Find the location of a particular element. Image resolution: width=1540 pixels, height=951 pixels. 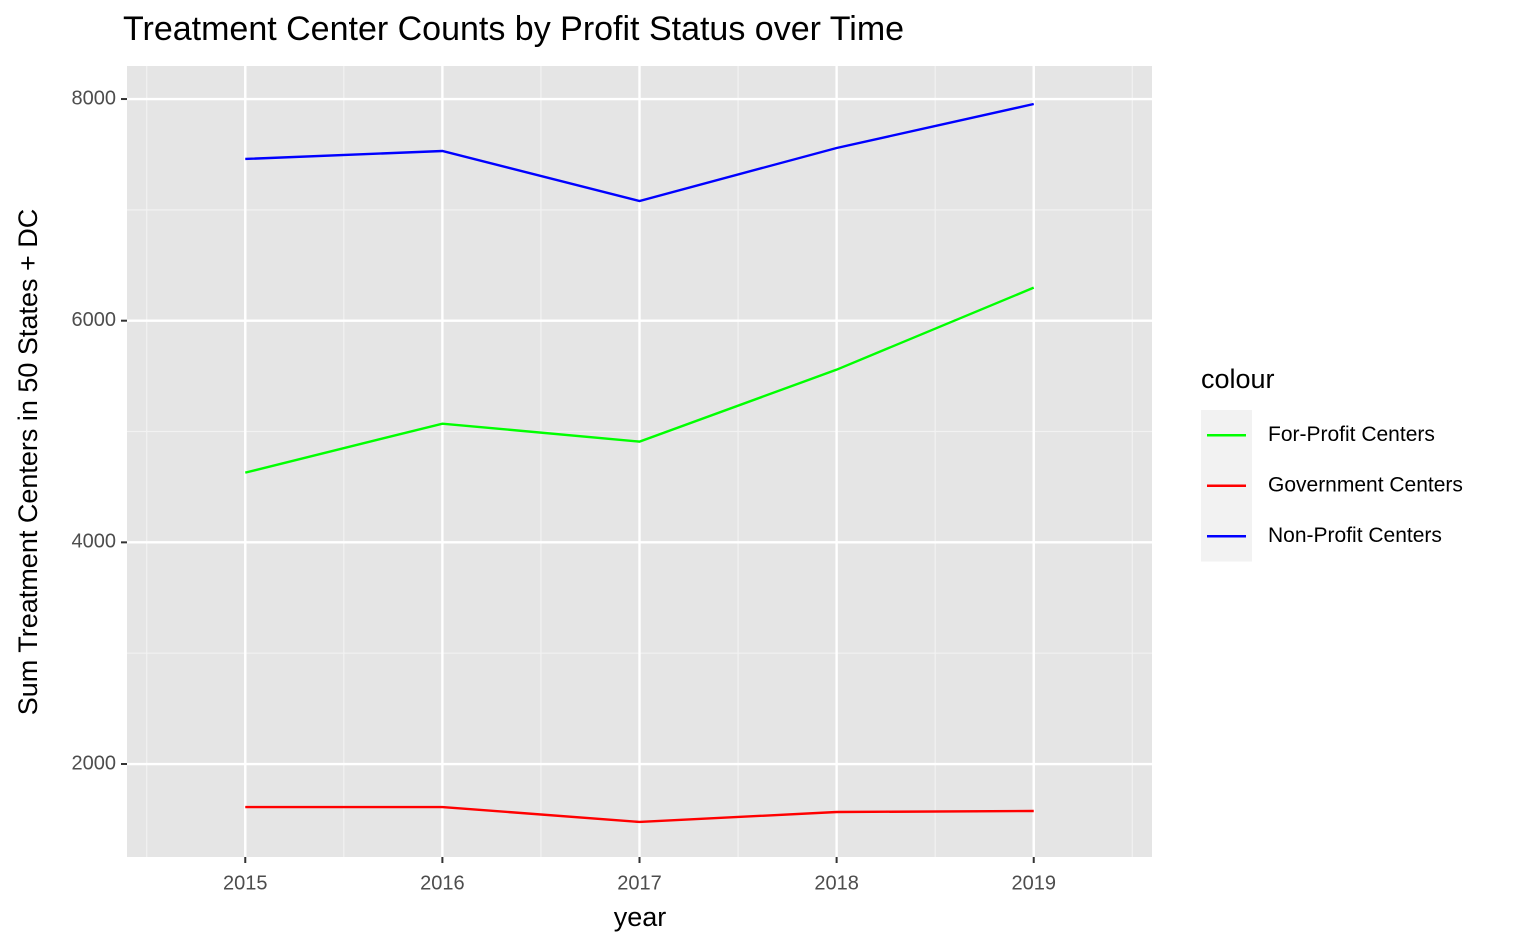

y-tick-label: 2000 is located at coordinates (94, 763).